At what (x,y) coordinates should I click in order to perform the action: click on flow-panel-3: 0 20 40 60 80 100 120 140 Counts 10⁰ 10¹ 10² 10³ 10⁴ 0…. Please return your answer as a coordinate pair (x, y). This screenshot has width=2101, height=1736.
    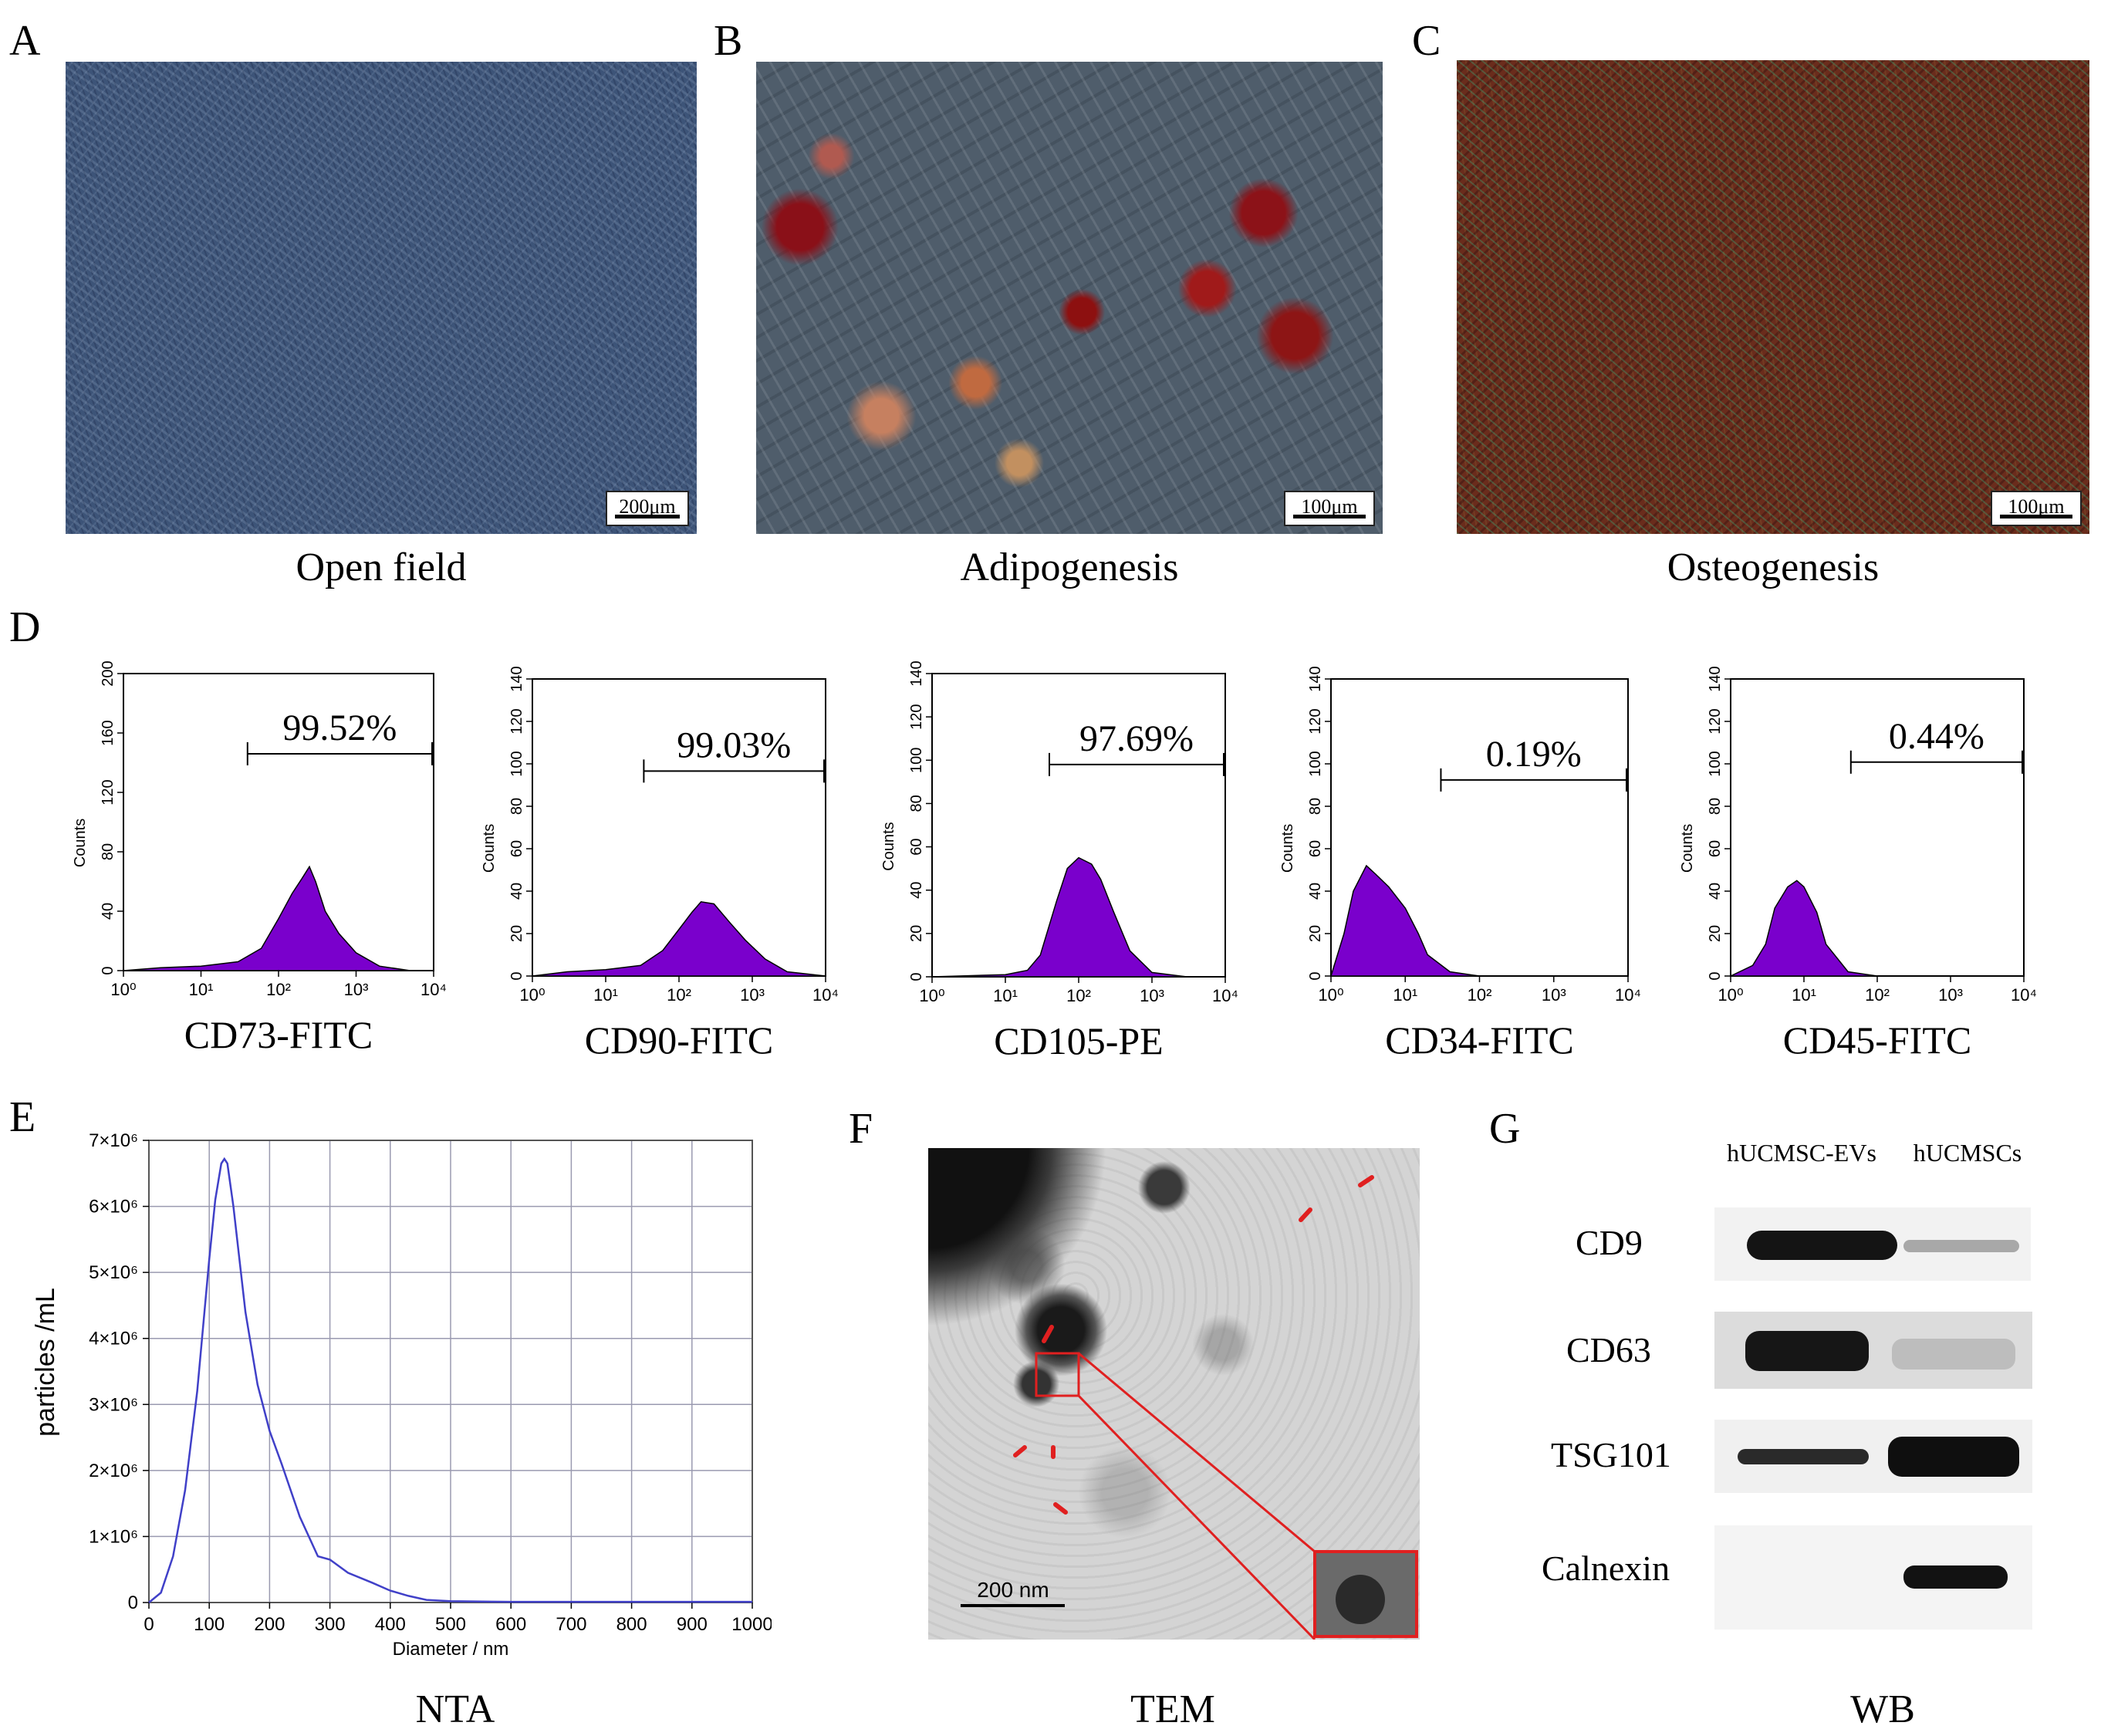
    Looking at the image, I should click on (1460, 864).